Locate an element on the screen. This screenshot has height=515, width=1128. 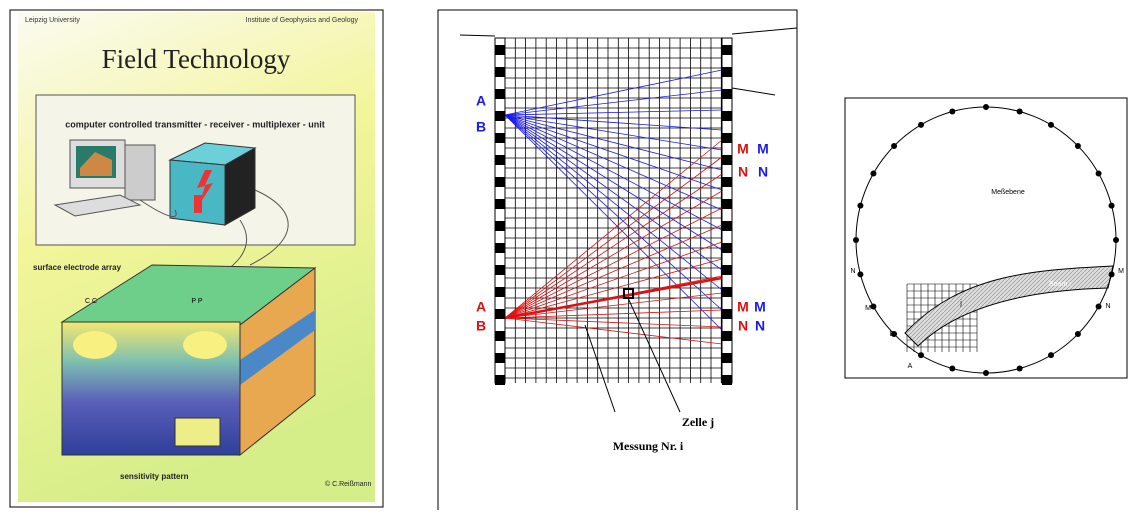
plane-label: Meßebene is located at coordinates (1008, 192).